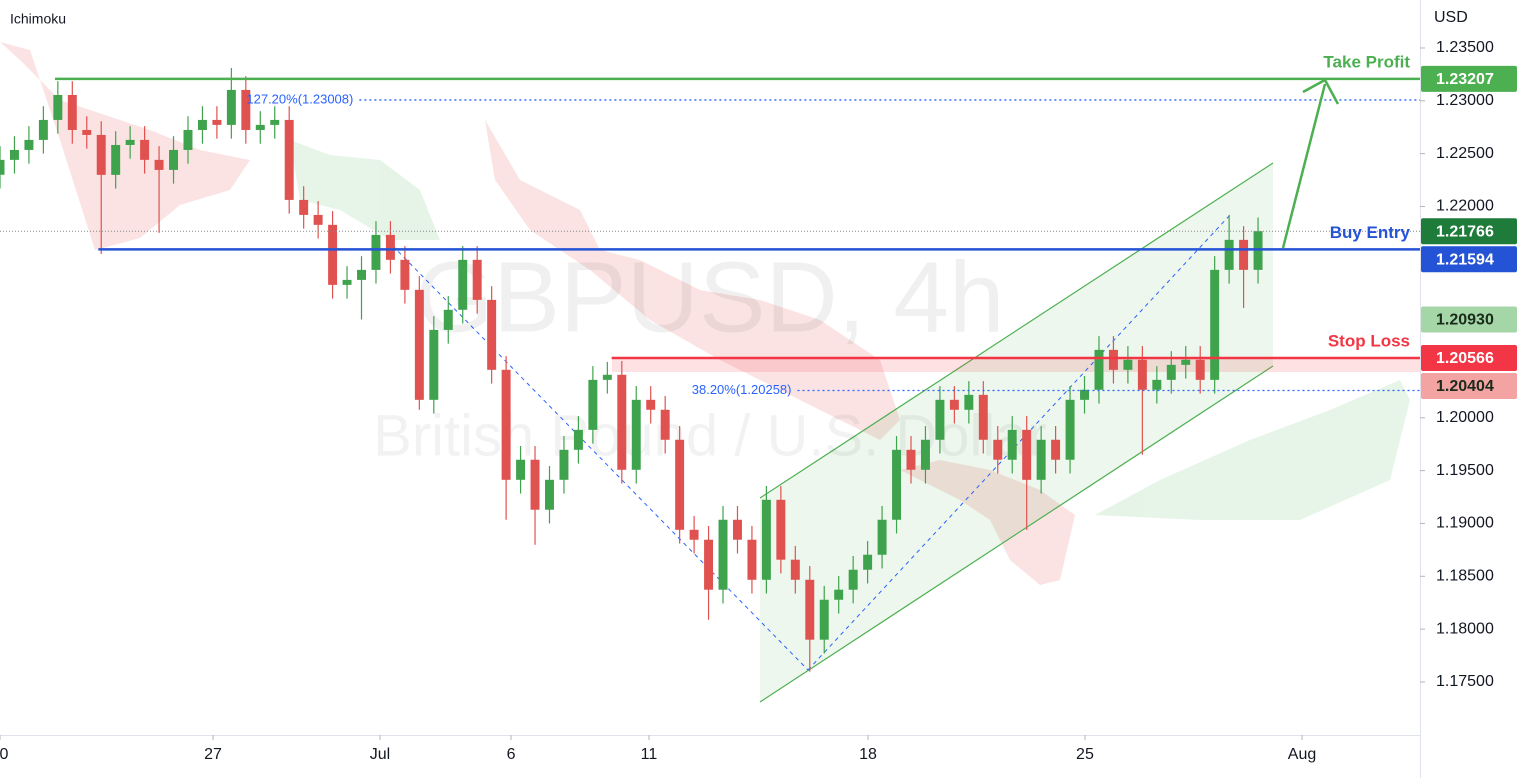 The height and width of the screenshot is (778, 1521). I want to click on price-label: 1.20404, so click(1465, 386).